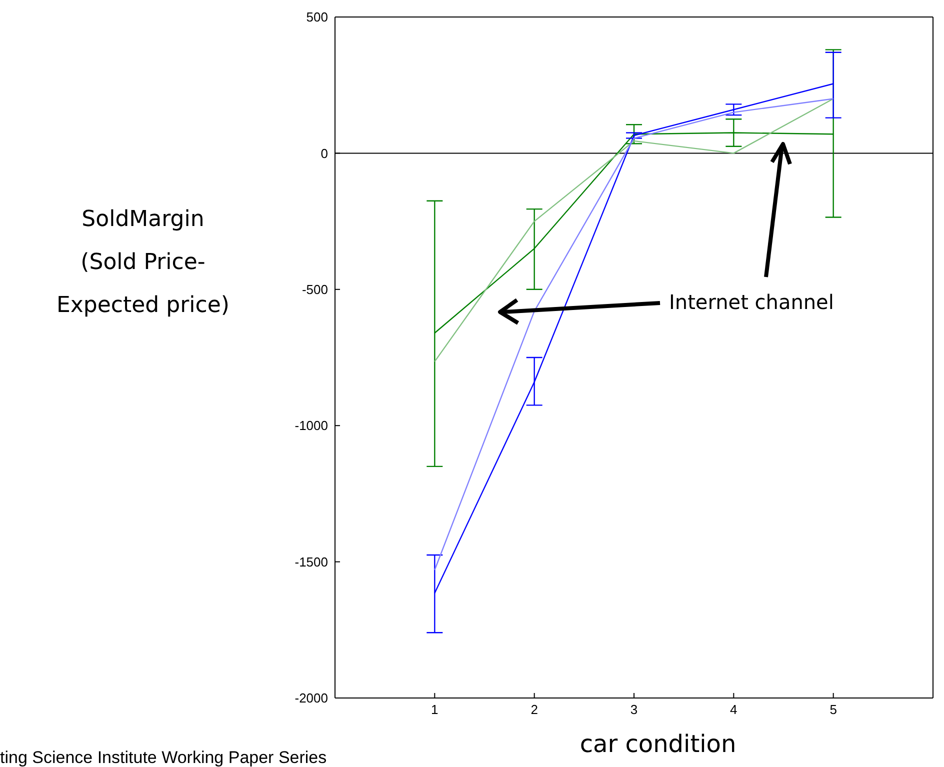 Image resolution: width=944 pixels, height=767 pixels. Describe the element at coordinates (311, 698) in the screenshot. I see `y-tick-label: -2000` at that location.